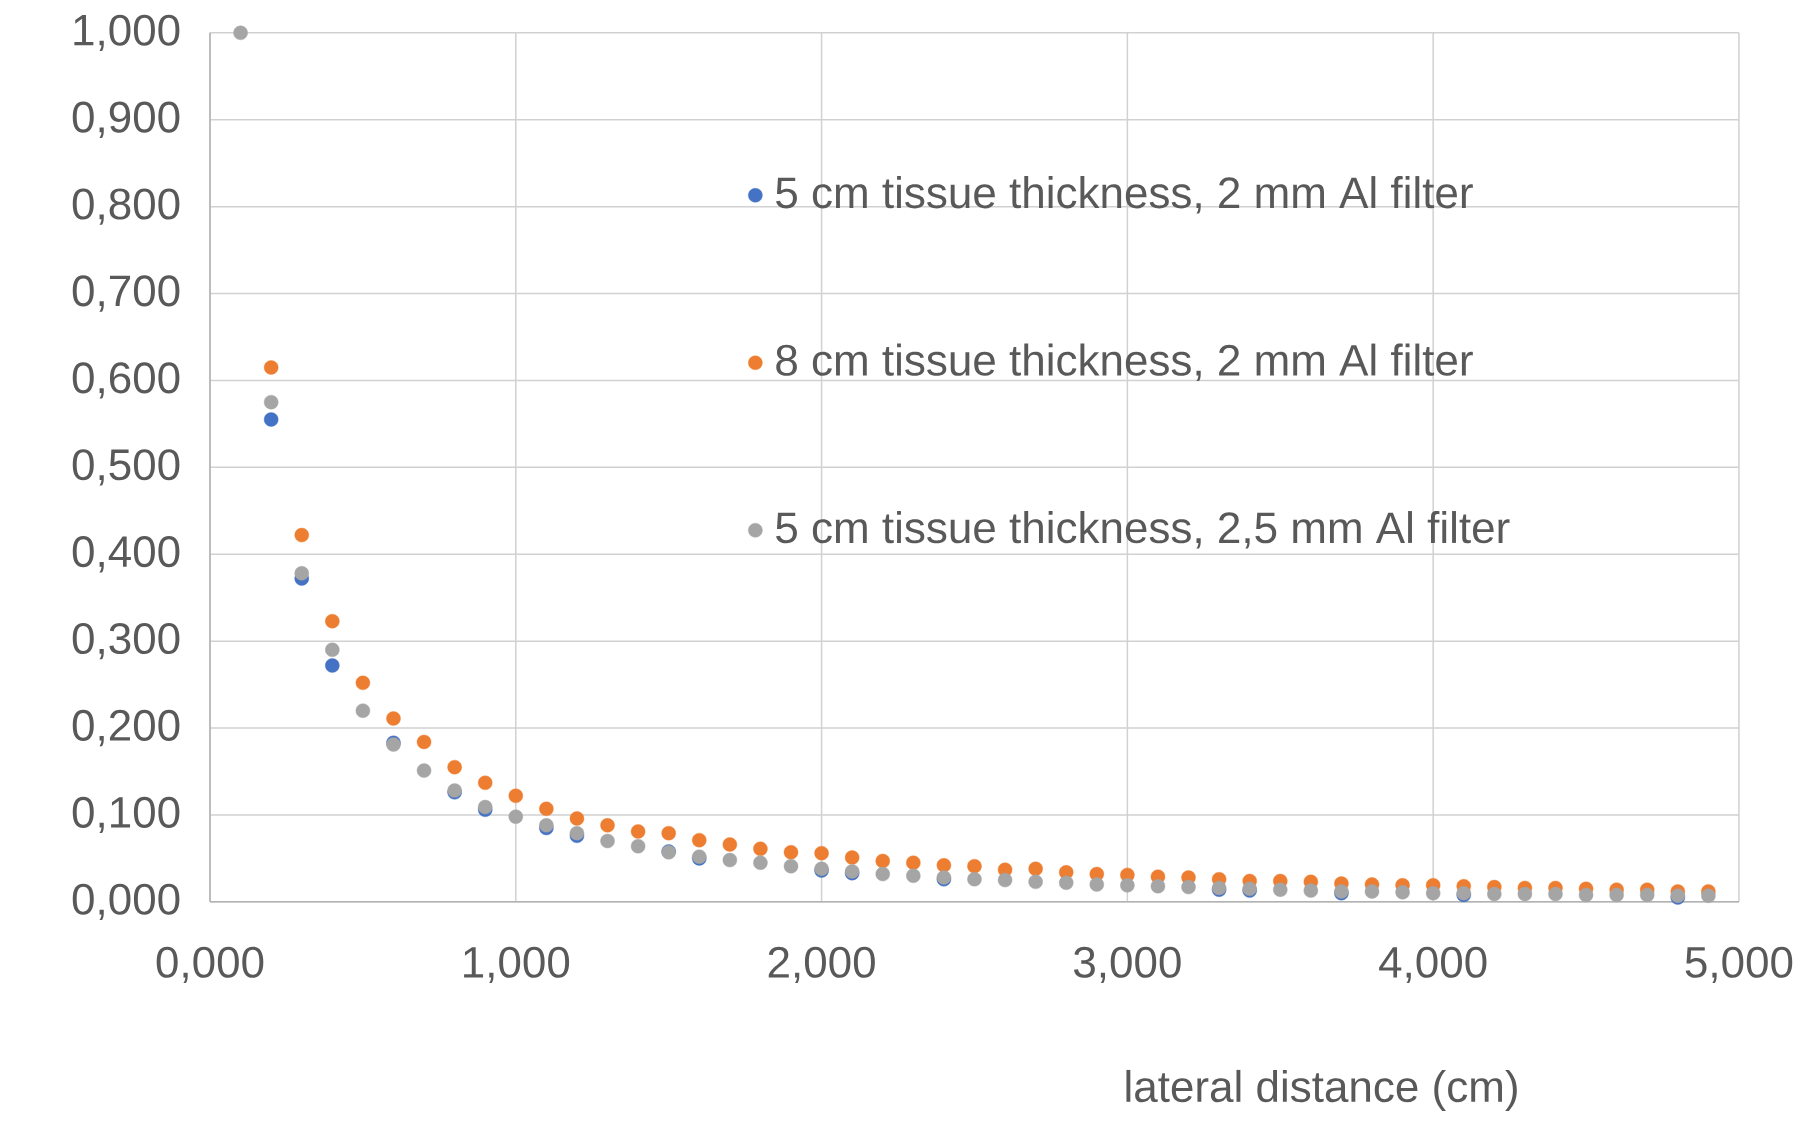 Image resolution: width=1817 pixels, height=1126 pixels. Describe the element at coordinates (126, 120) in the screenshot. I see `y-tick-label: 0,900` at that location.